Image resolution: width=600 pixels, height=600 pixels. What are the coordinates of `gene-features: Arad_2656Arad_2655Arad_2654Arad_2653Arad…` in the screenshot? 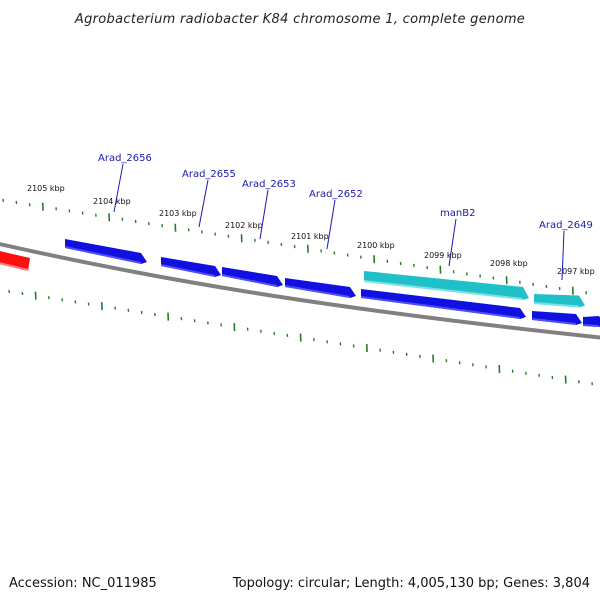 It's located at (300, 283).